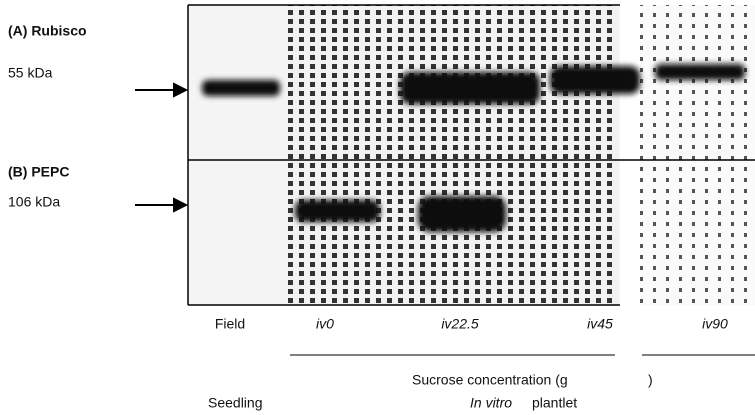  What do you see at coordinates (460, 324) in the screenshot?
I see `lane-label: iv22.5` at bounding box center [460, 324].